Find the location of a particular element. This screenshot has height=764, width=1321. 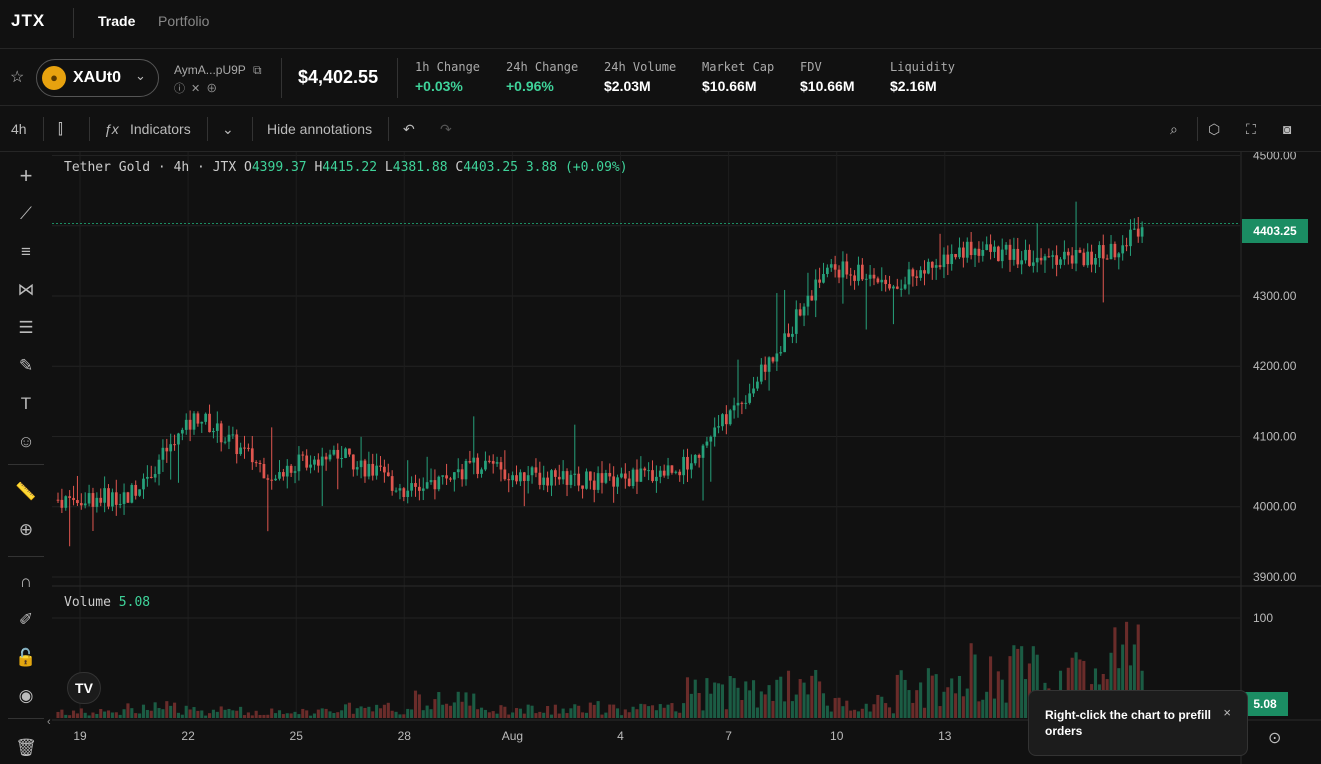

logo: JTX is located at coordinates (28, 20).